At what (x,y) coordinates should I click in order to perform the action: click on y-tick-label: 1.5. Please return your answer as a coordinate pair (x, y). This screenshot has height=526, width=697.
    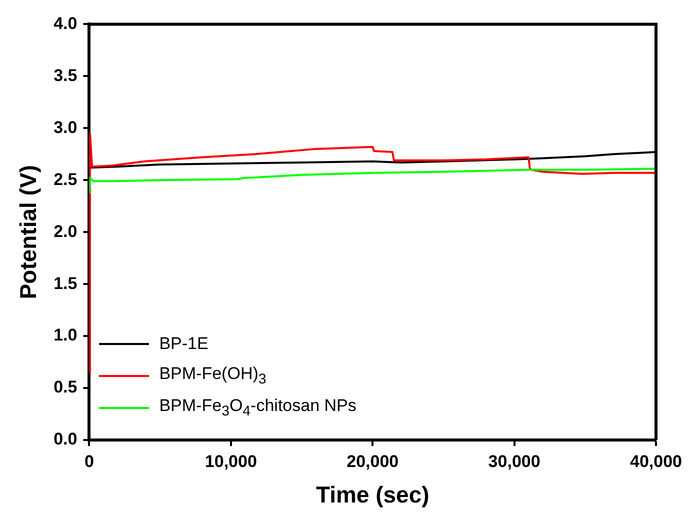
    Looking at the image, I should click on (66, 283).